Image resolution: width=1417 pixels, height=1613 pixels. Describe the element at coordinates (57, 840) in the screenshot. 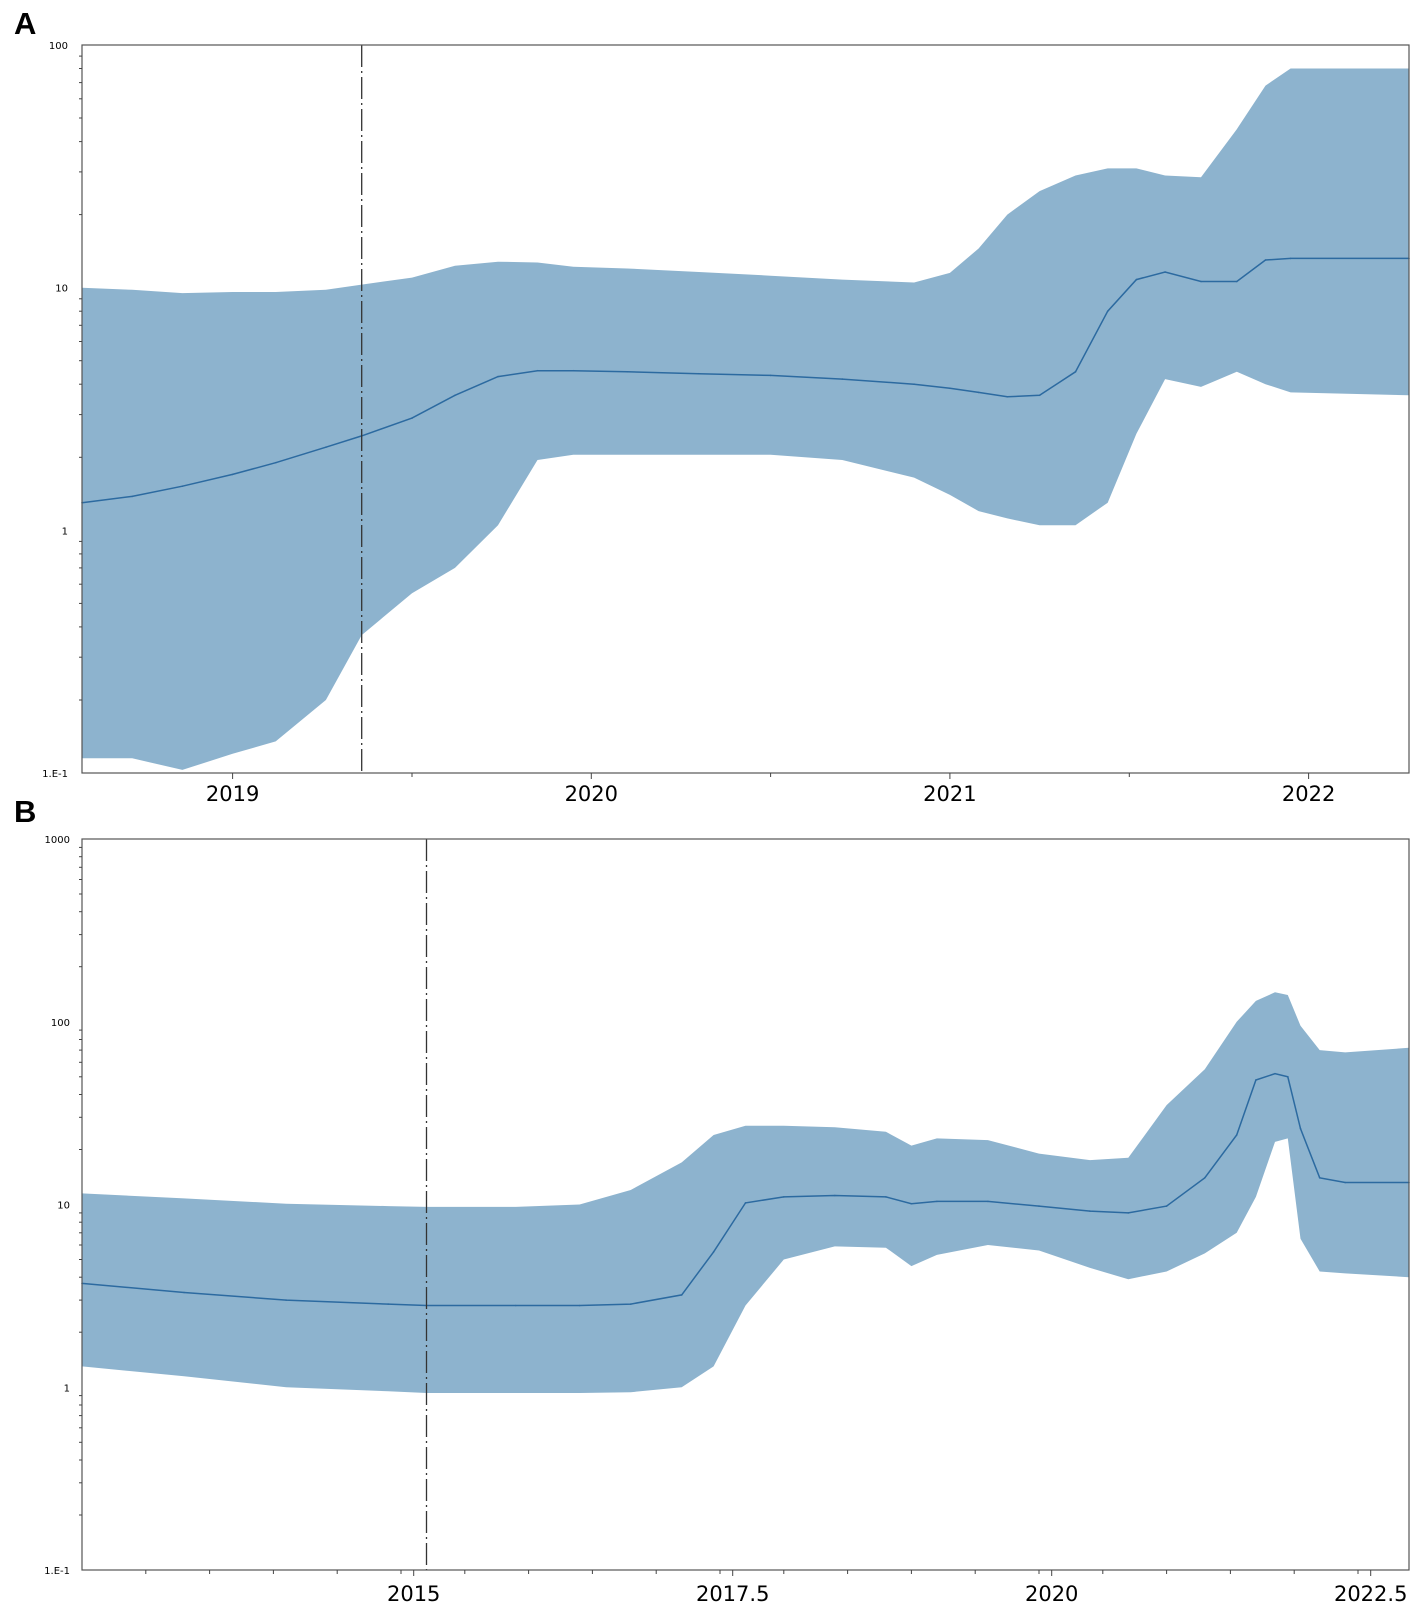

I see `y-tick-label: 1000` at that location.